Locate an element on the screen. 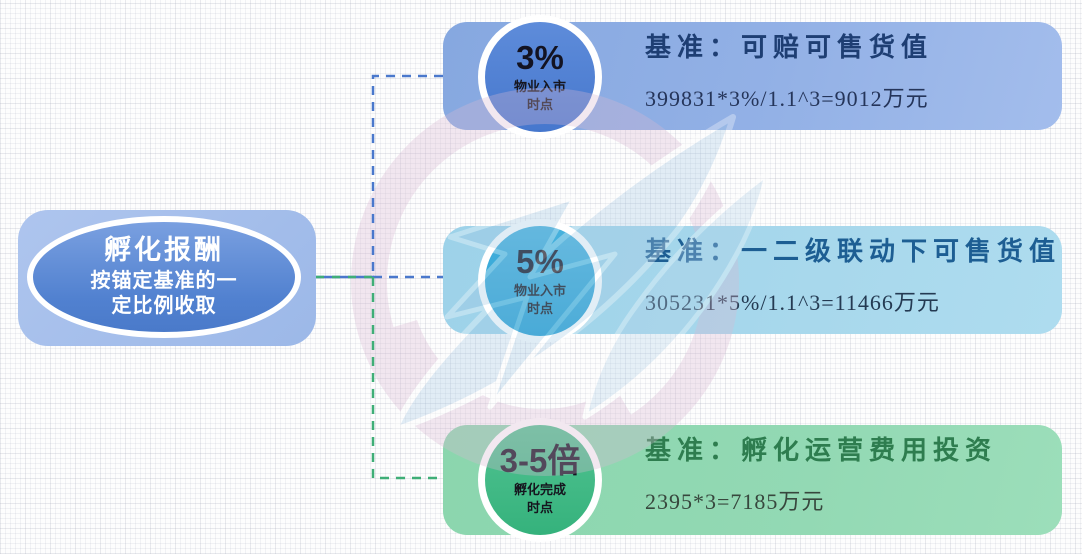  branch-heading: 基准：一二级联动下可售货值 is located at coordinates (853, 251).